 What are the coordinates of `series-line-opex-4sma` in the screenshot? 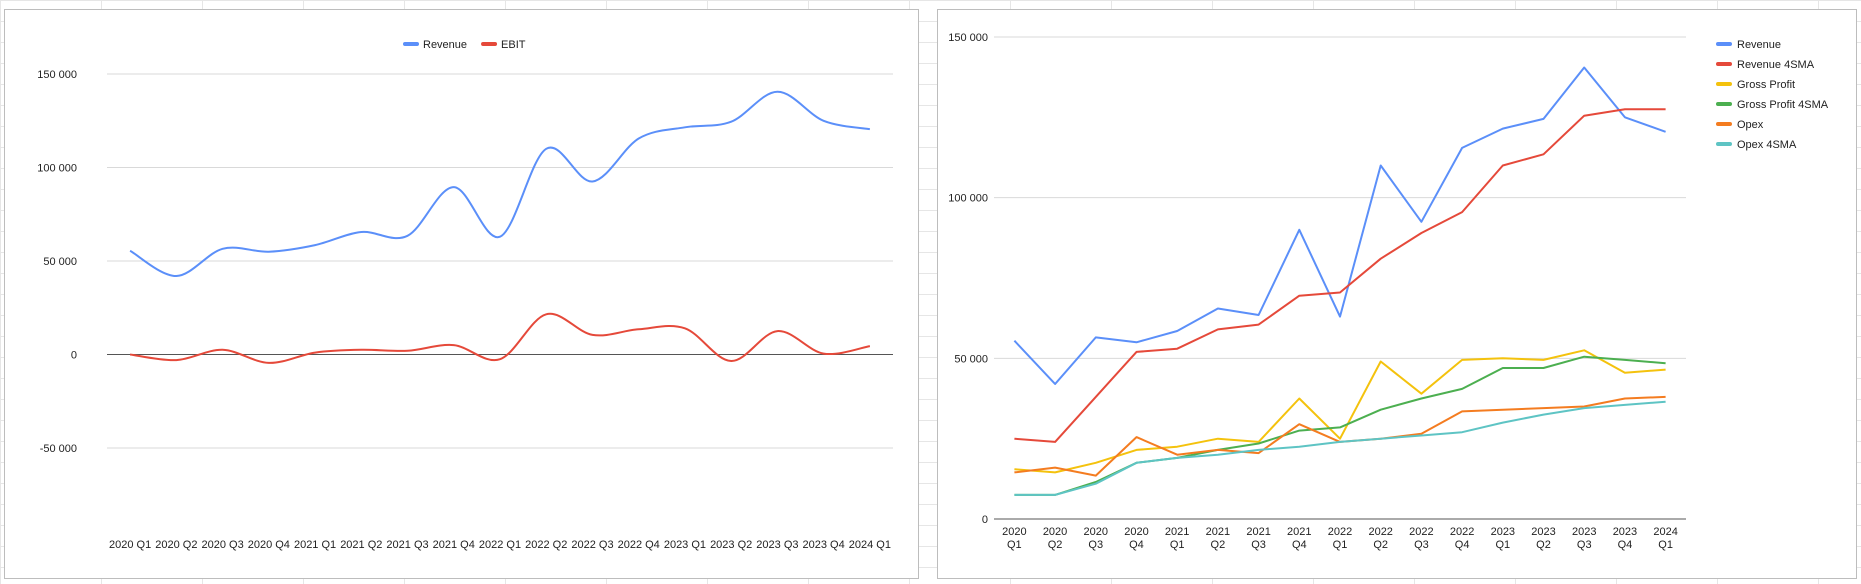 It's located at (1340, 448).